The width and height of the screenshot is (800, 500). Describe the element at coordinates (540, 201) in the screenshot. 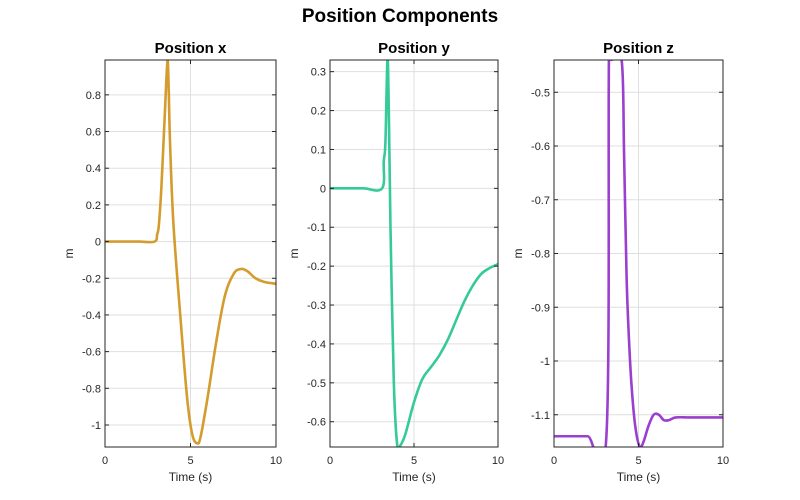

I see `y-tick-label: -0.7` at that location.